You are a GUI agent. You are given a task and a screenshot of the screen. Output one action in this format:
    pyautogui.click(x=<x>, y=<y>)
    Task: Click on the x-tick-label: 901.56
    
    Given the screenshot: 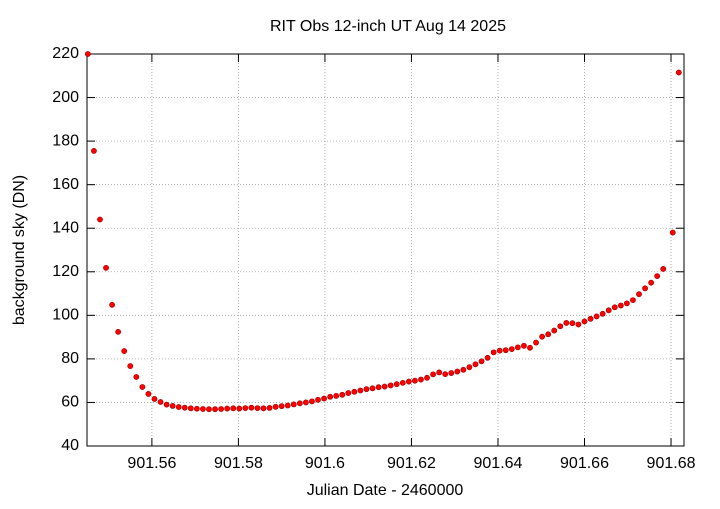 What is the action you would take?
    pyautogui.click(x=151, y=463)
    